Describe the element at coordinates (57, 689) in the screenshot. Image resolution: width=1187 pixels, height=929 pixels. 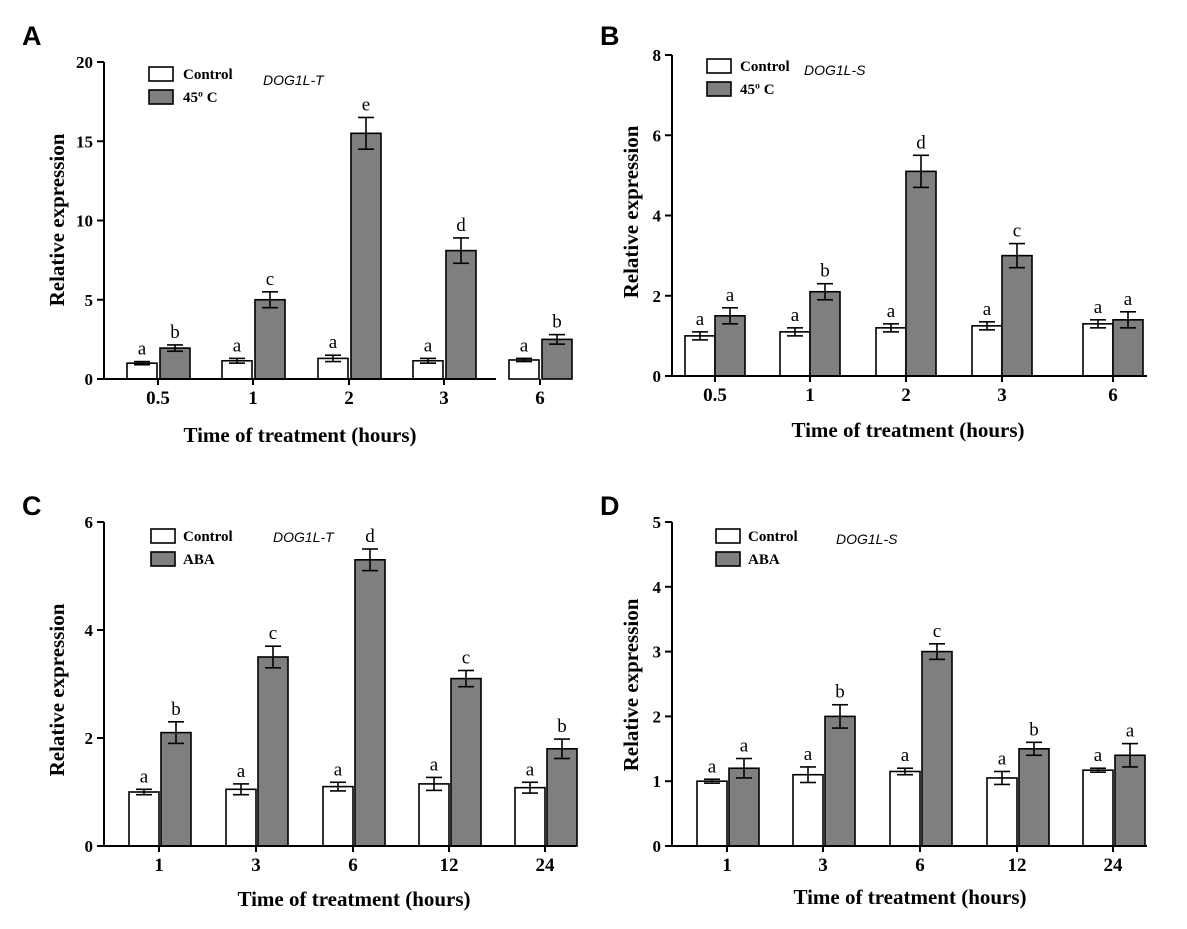
I see `y-axis-title: Relative expression` at that location.